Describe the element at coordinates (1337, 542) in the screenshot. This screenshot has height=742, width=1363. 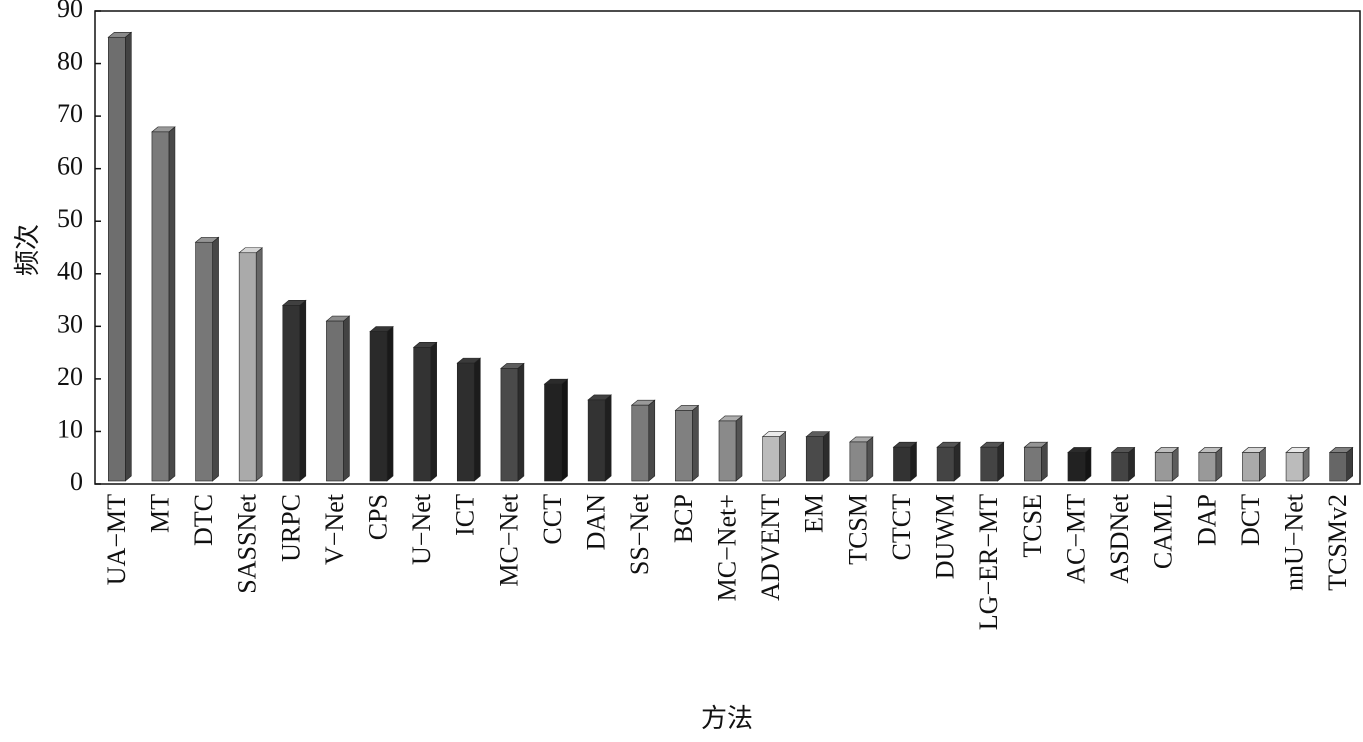
I see `x-tick-label: TCSMv2` at that location.